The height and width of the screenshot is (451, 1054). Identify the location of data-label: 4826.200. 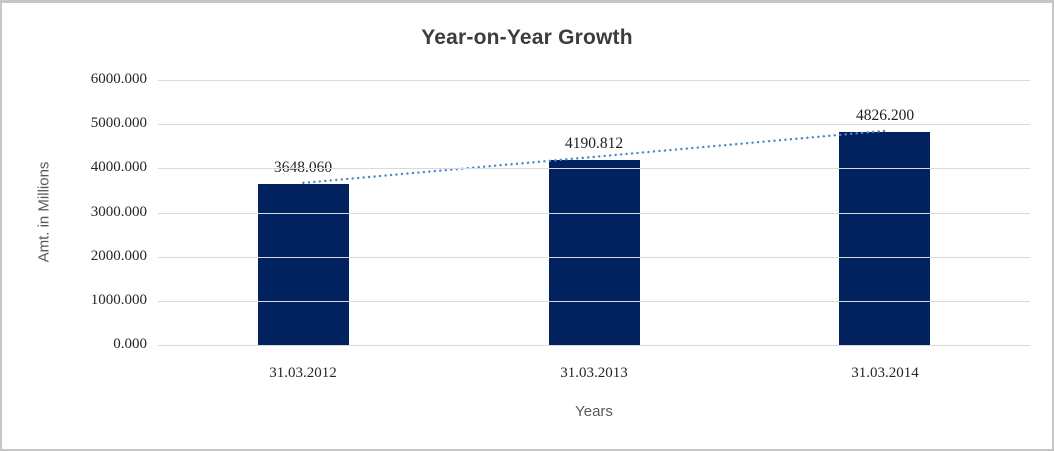
(885, 115).